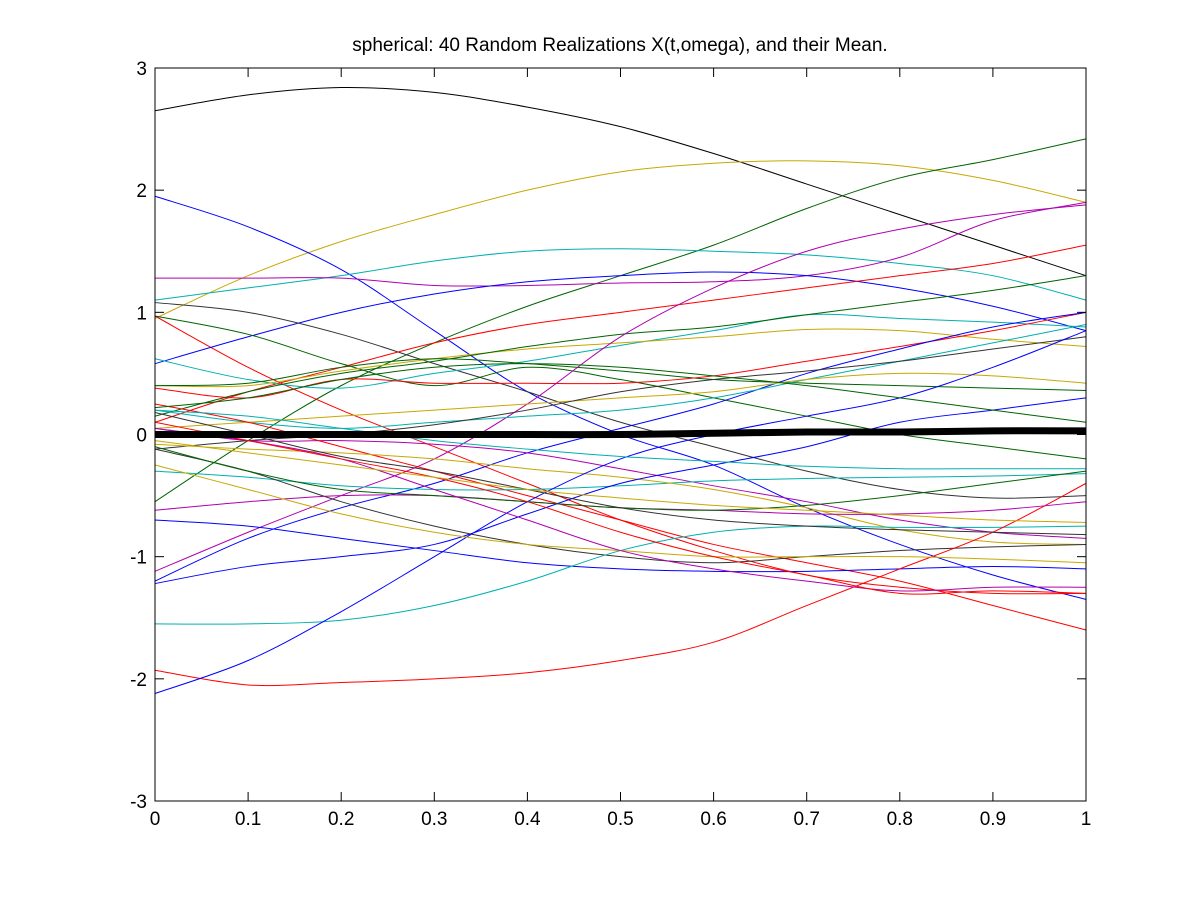  Describe the element at coordinates (138, 558) in the screenshot. I see `y-tick-label: -1` at that location.